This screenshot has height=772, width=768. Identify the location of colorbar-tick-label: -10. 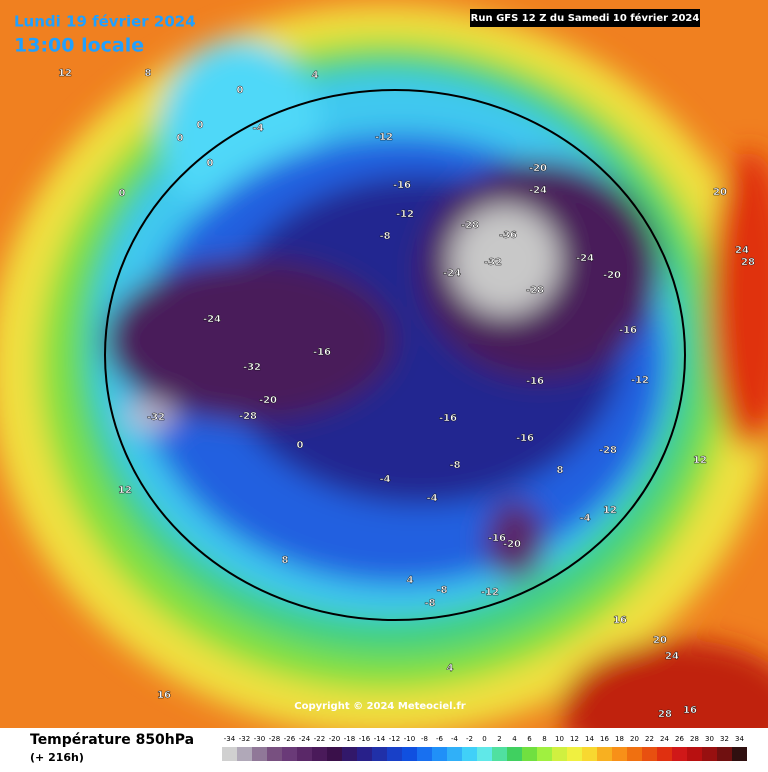
(409, 739).